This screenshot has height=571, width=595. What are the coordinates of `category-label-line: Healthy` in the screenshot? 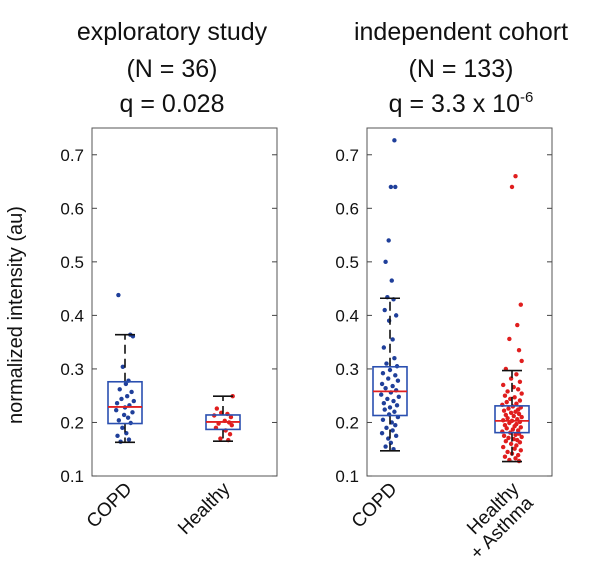 It's located at (204, 508).